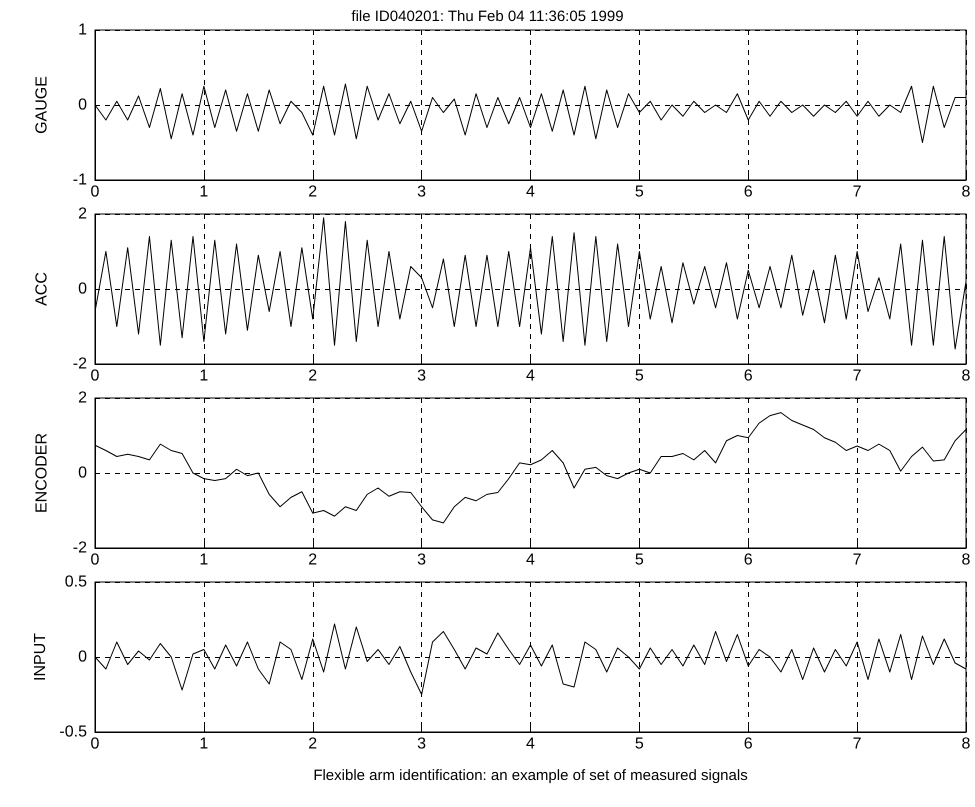 The height and width of the screenshot is (807, 975). Describe the element at coordinates (80, 180) in the screenshot. I see `y-tick-label: -1` at that location.